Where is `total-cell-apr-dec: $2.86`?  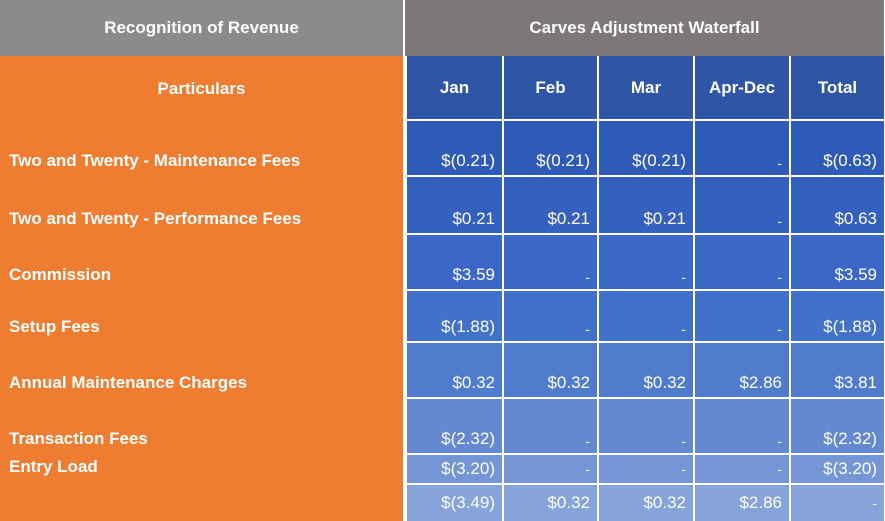
total-cell-apr-dec: $2.86 is located at coordinates (741, 503).